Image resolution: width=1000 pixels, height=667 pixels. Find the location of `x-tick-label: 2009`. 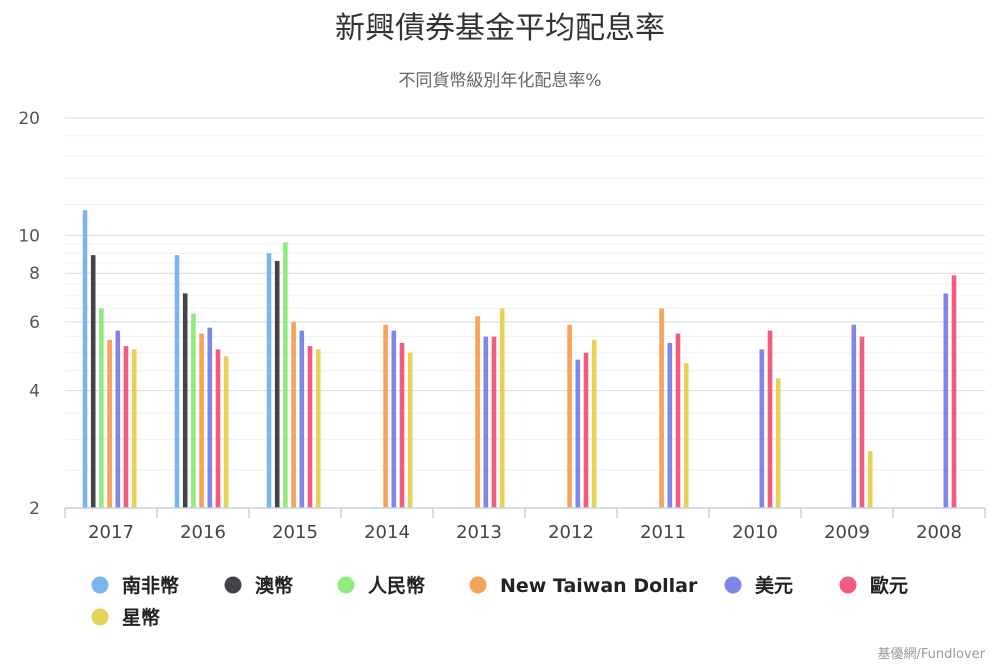

x-tick-label: 2009 is located at coordinates (847, 532).